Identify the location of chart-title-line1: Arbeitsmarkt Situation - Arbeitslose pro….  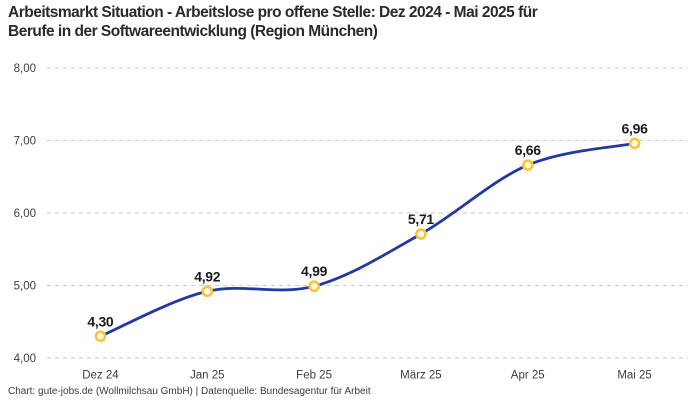
(273, 12).